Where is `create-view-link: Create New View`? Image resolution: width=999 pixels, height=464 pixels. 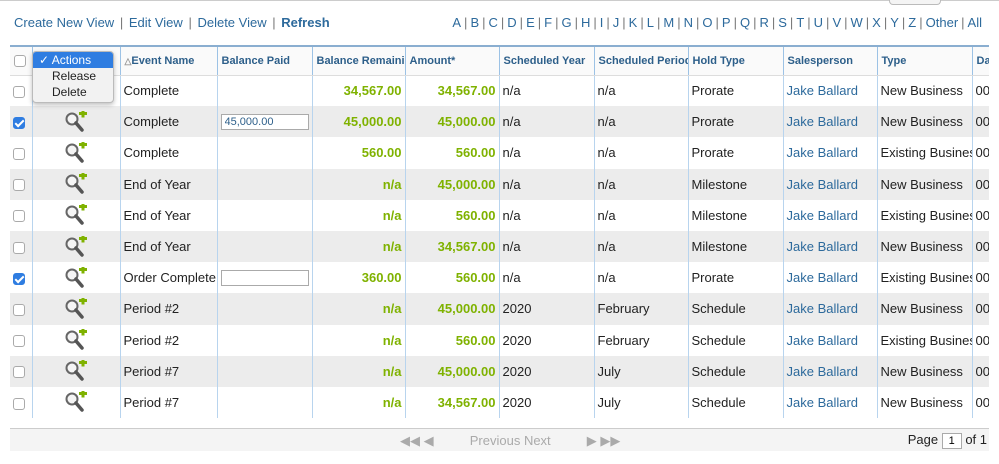
create-view-link: Create New View is located at coordinates (64, 22).